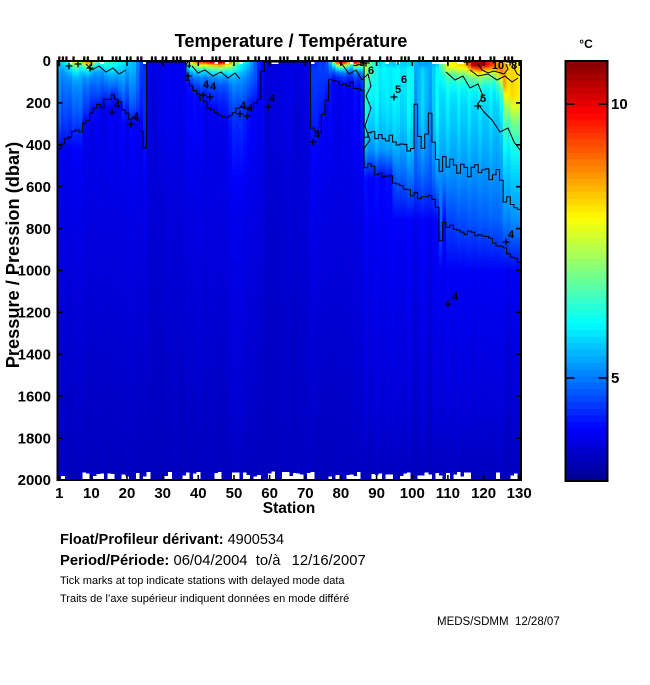 The width and height of the screenshot is (650, 685). What do you see at coordinates (448, 493) in the screenshot?
I see `svg-text: 110` at bounding box center [448, 493].